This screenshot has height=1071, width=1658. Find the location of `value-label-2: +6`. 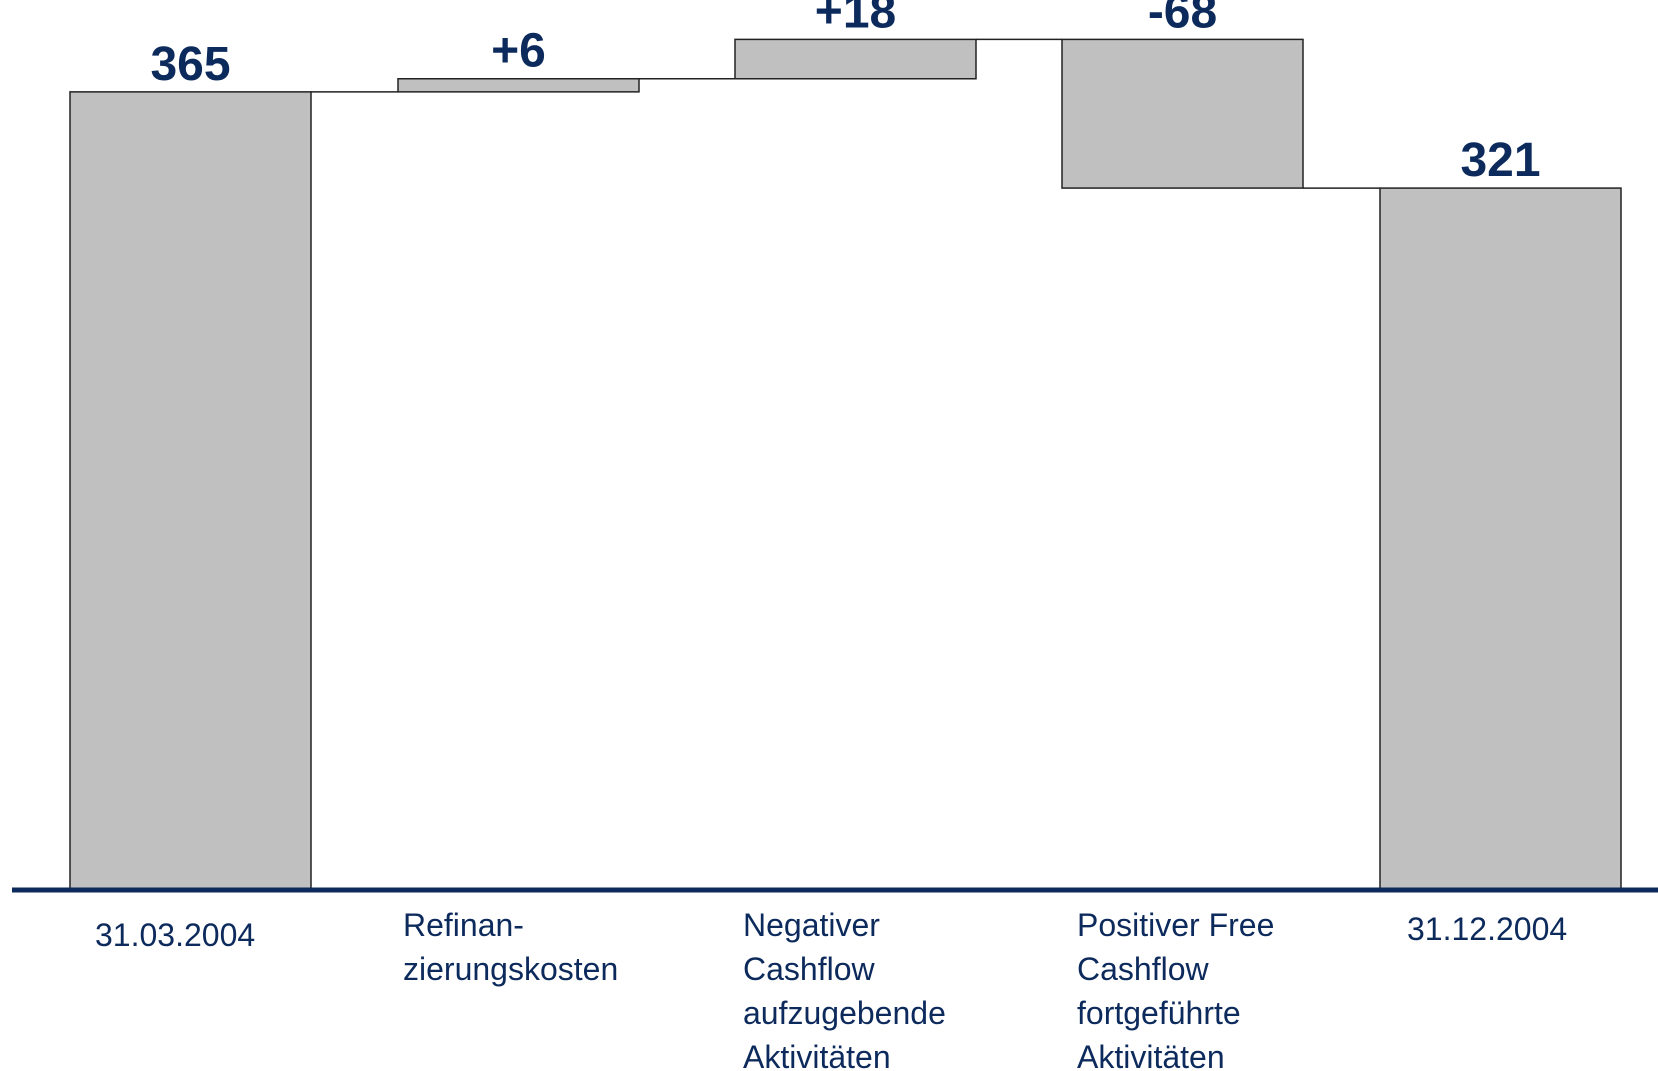

value-label-2: +6 is located at coordinates (518, 51).